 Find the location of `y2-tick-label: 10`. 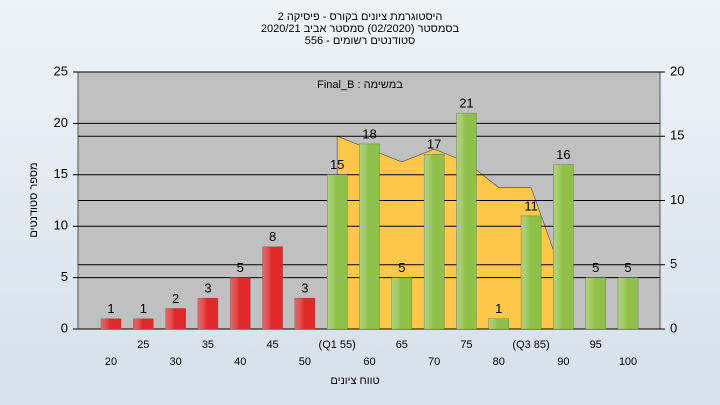

y2-tick-label: 10 is located at coordinates (677, 199).